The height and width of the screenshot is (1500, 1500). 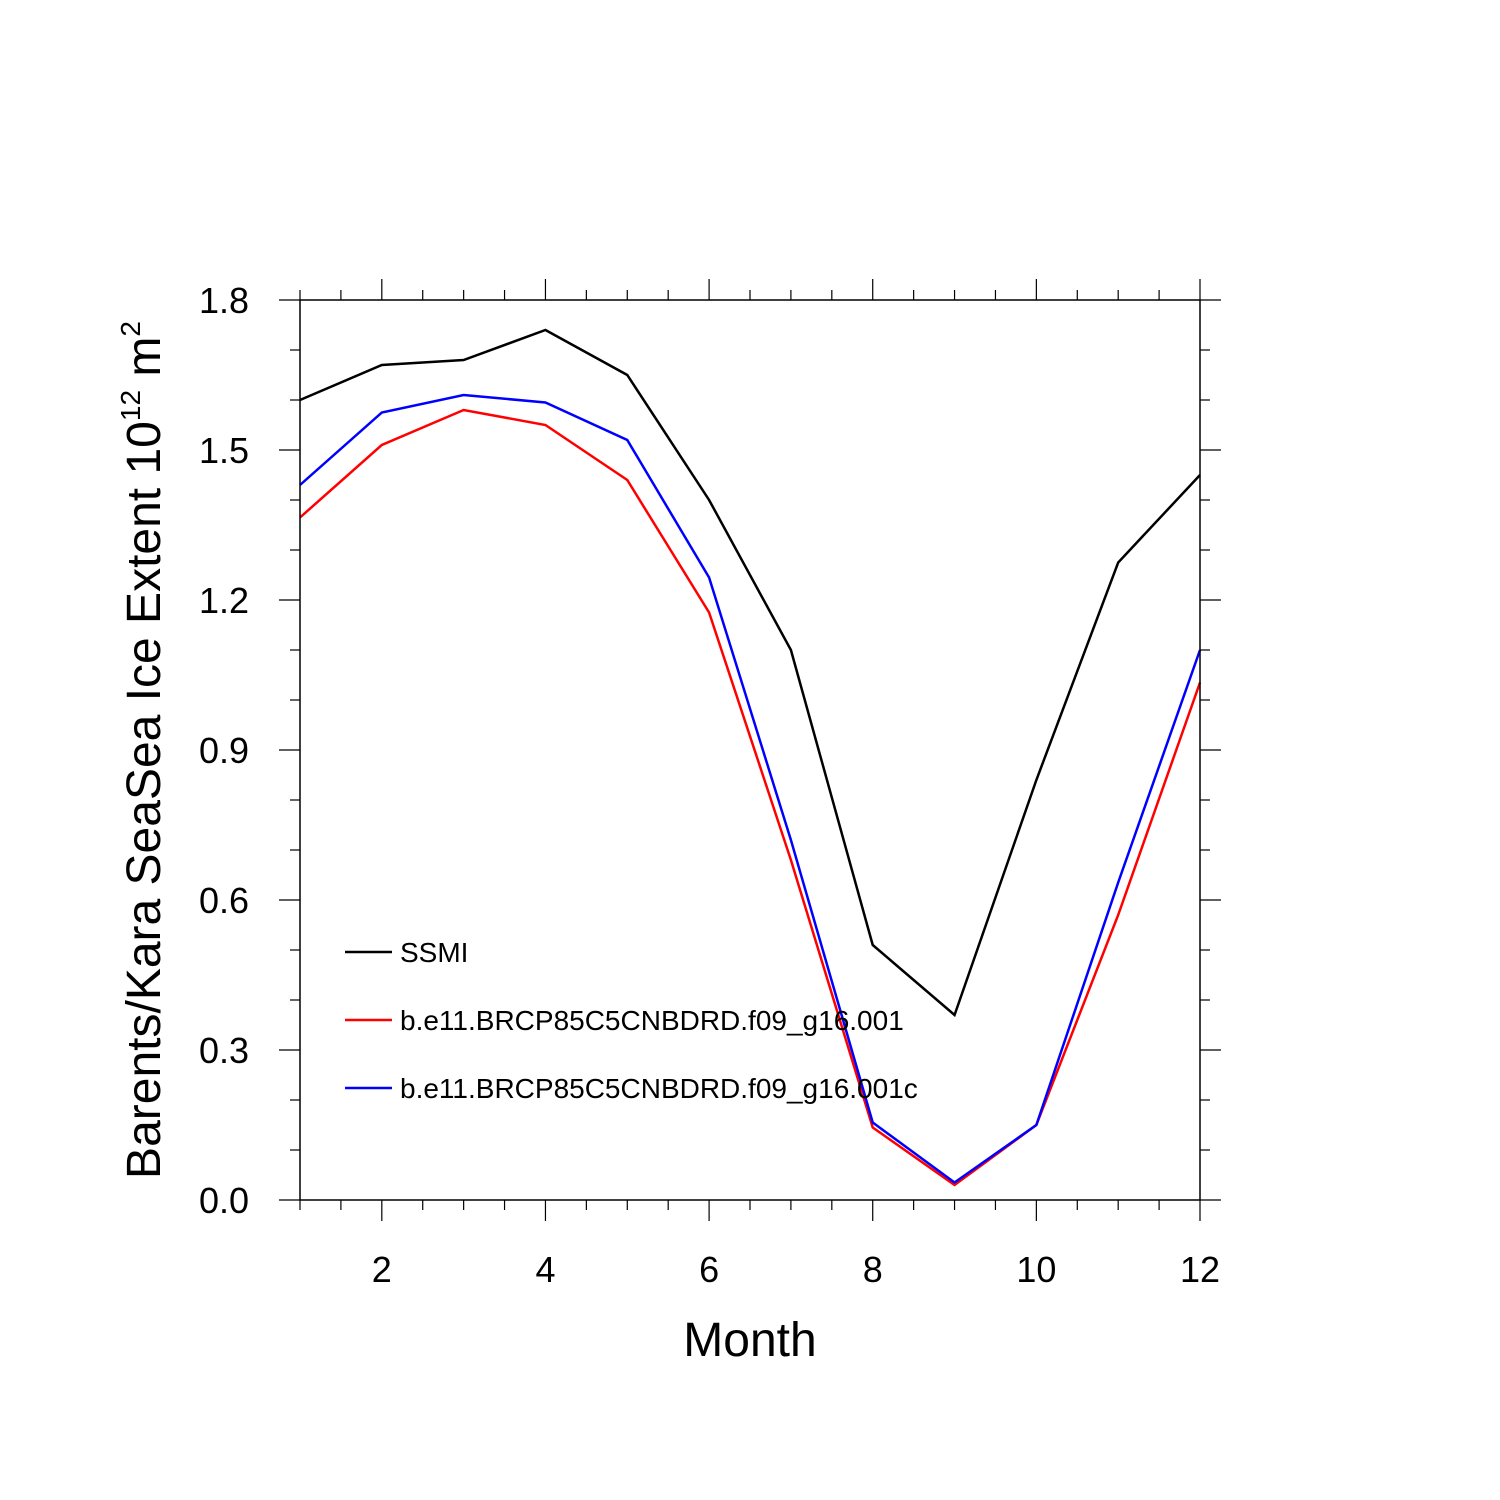 What do you see at coordinates (144, 800) in the screenshot?
I see `y-axis-title-main: Barents/Kara SeaSea Ice Extent 10` at bounding box center [144, 800].